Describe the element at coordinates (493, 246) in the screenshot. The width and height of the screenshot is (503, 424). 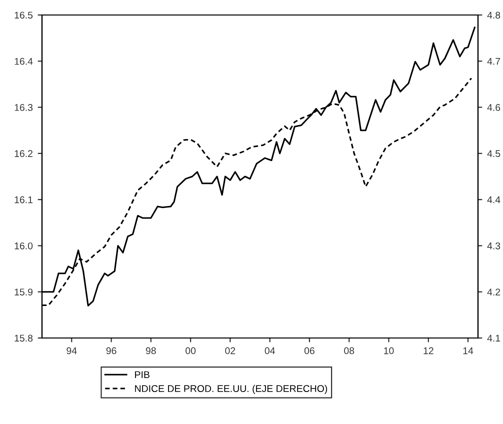
I see `y2-tick-label: 4.3` at that location.